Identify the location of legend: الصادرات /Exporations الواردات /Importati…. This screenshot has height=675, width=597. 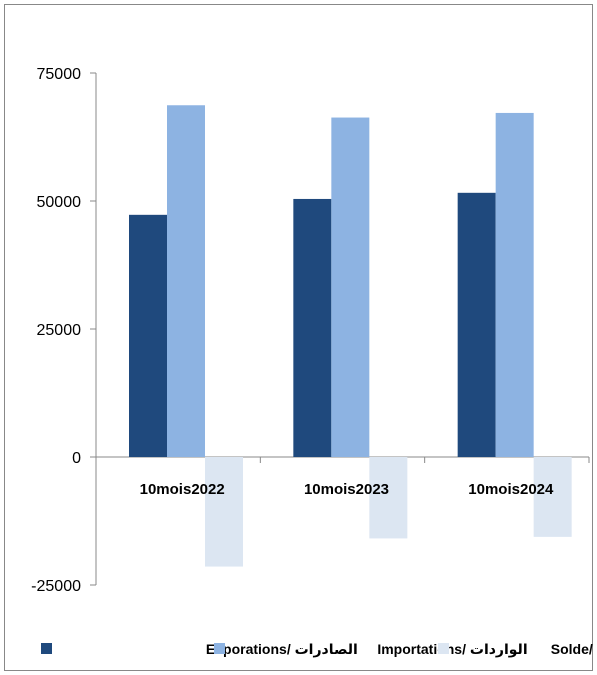
(317, 649).